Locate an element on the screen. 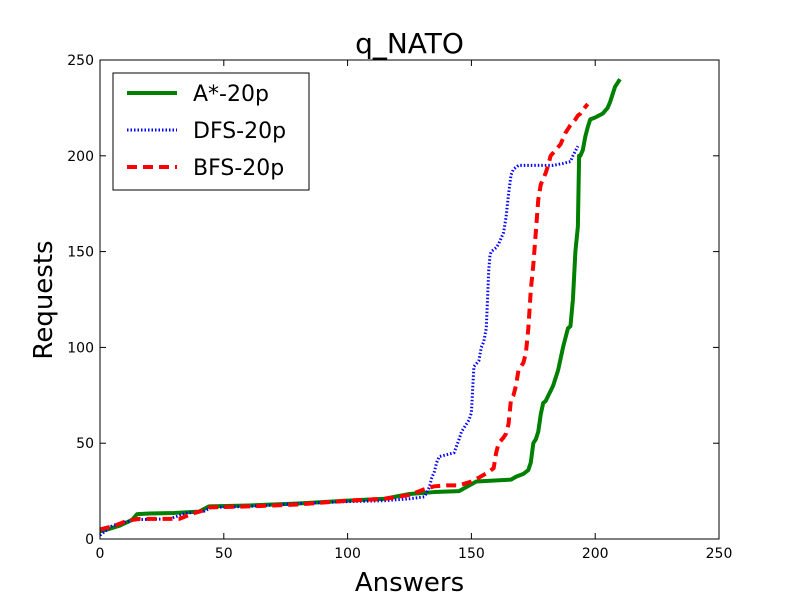 This screenshot has width=800, height=600. y-tick-label: 0 is located at coordinates (89, 540).